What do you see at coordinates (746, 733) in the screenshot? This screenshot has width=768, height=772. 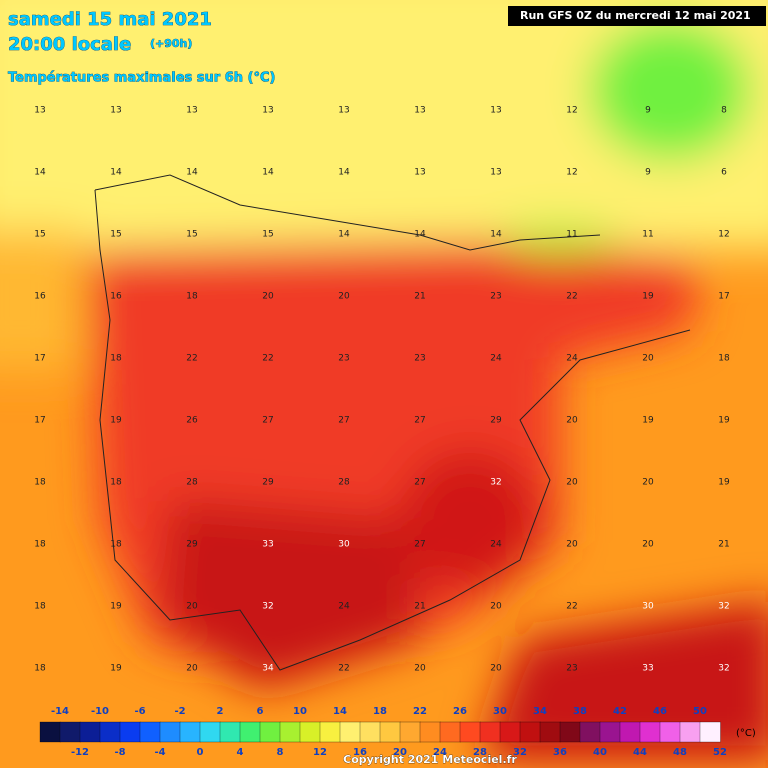 I see `scale-unit: (°C)` at bounding box center [746, 733].